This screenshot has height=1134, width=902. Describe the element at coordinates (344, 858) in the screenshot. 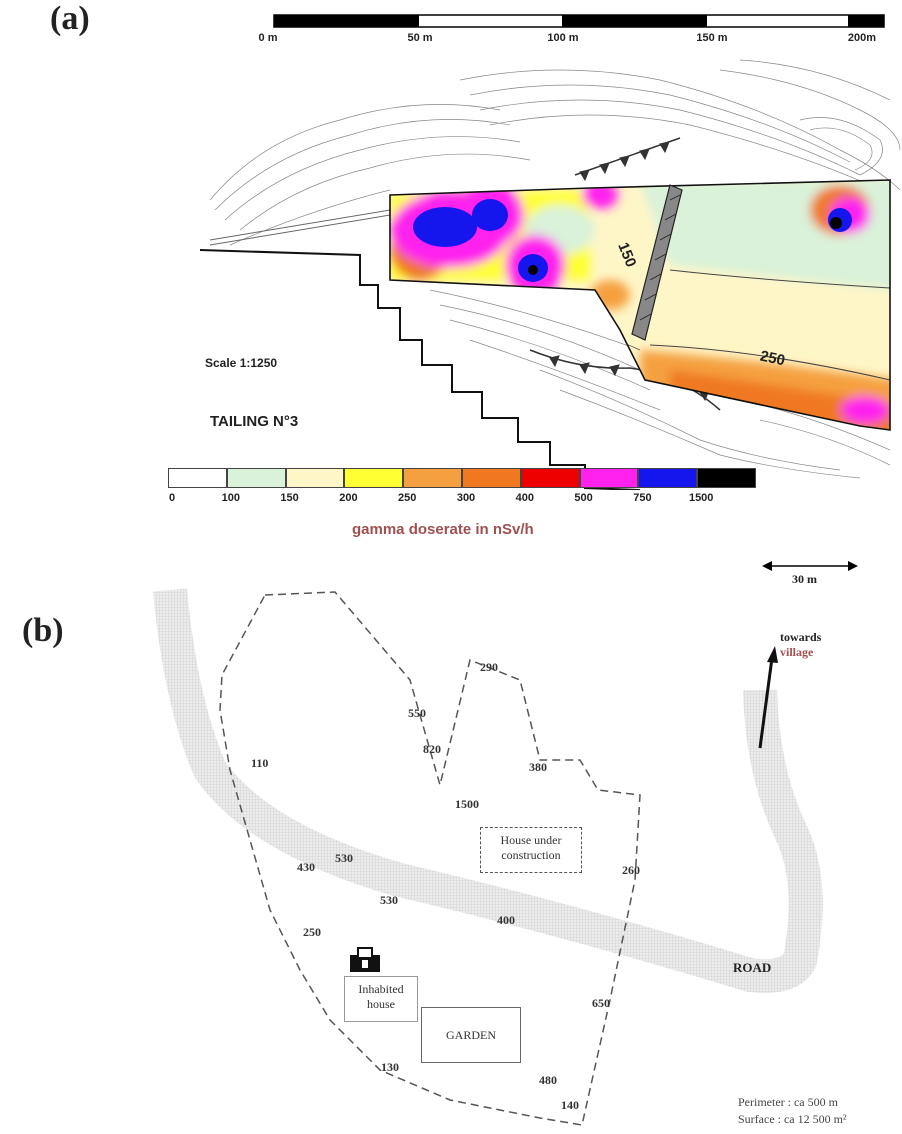

I see `measurement-530-a: 530` at that location.